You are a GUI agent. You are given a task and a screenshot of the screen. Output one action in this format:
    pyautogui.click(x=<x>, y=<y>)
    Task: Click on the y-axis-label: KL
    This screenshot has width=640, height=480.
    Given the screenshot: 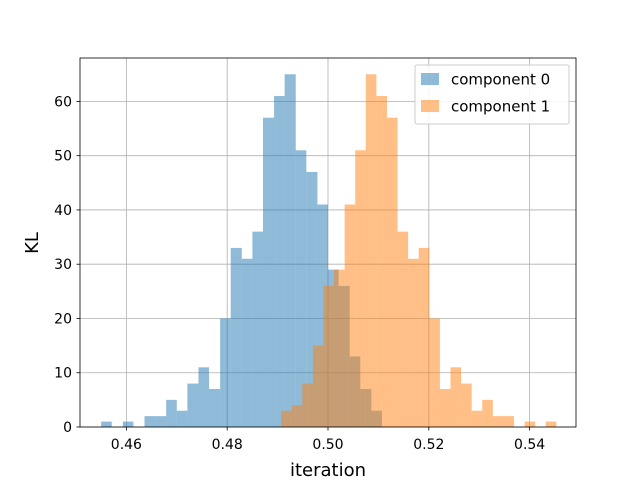 What is the action you would take?
    pyautogui.click(x=32, y=243)
    